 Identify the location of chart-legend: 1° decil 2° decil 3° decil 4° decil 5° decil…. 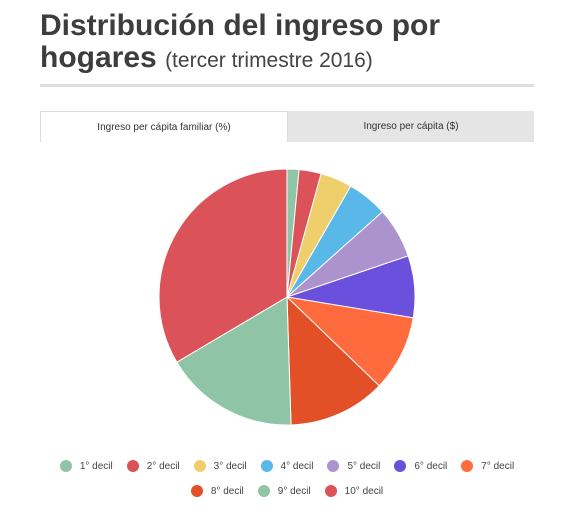
(287, 483).